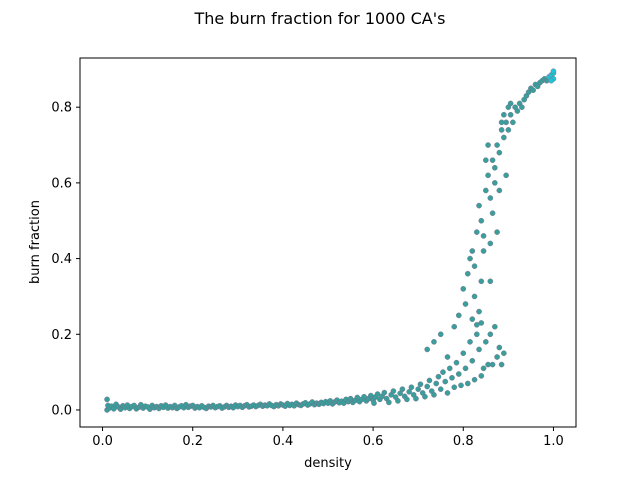  I want to click on chart-title: The burn fraction for 1000 CA's, so click(320, 18).